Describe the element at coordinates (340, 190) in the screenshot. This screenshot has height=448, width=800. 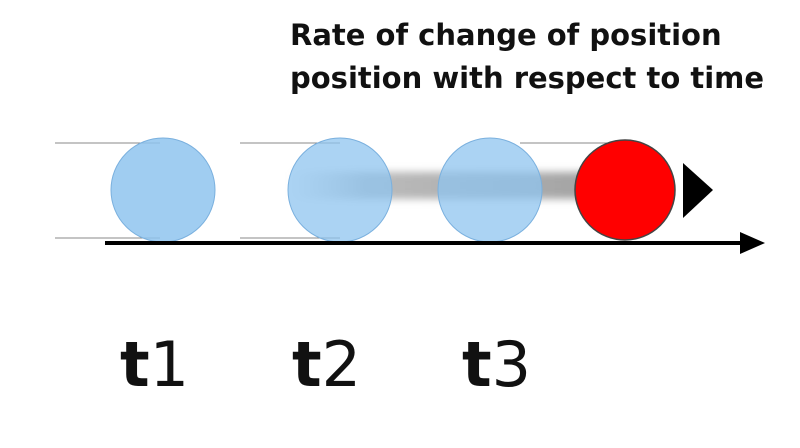
I see `ball-t2` at that location.